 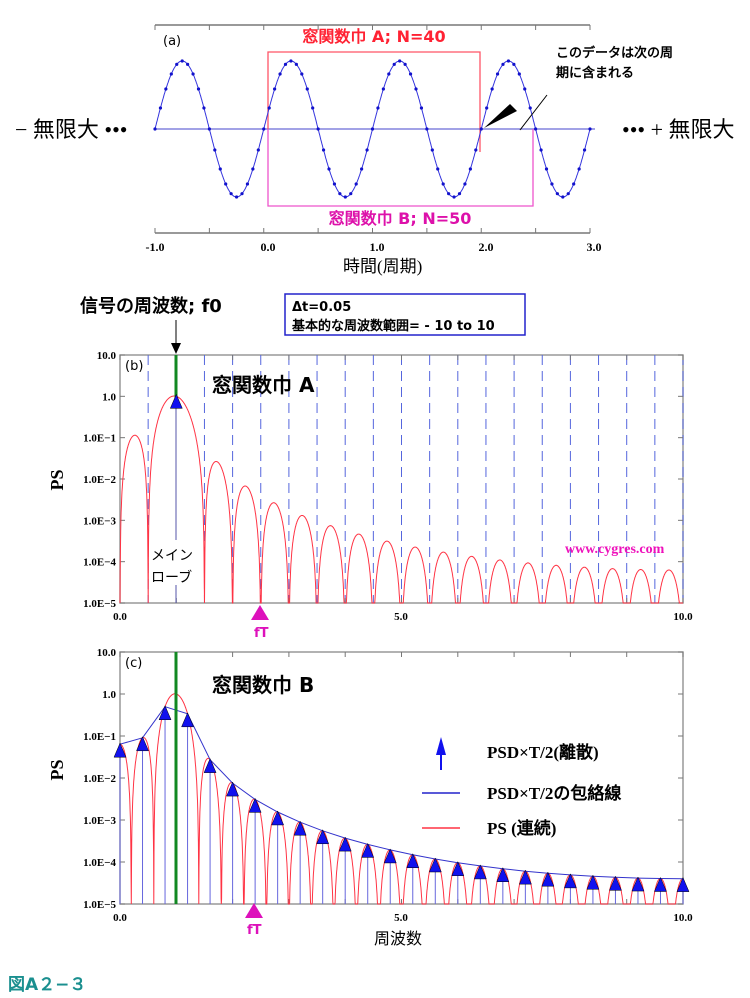 What do you see at coordinates (172, 556) in the screenshot?
I see `mainlobe-label-1: メイン` at bounding box center [172, 556].